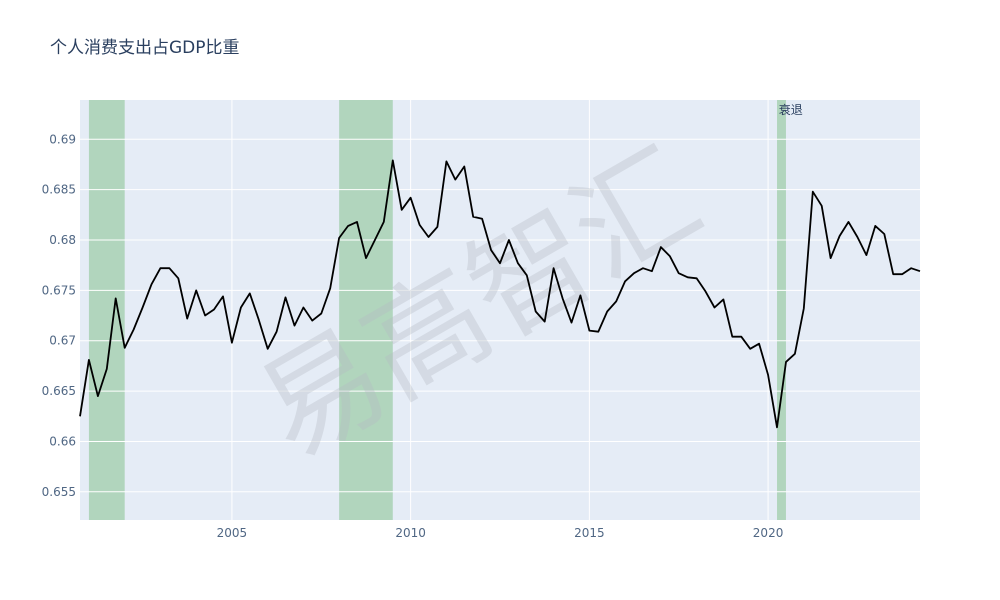 Image resolution: width=1000 pixels, height=600 pixels. What do you see at coordinates (59, 315) in the screenshot?
I see `y-axis-ticks: 0.655 0.66 0.665 0.67 0.675 0.68 0.685 0.69` at bounding box center [59, 315].